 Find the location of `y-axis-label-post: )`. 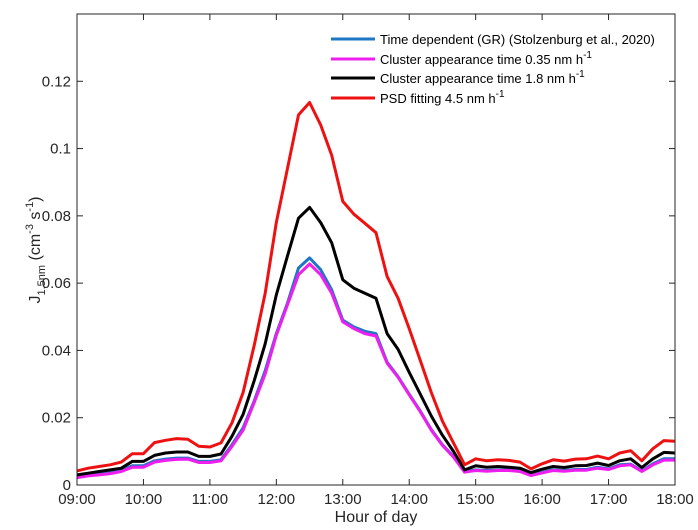

y-axis-label-post: ) is located at coordinates (35, 198).